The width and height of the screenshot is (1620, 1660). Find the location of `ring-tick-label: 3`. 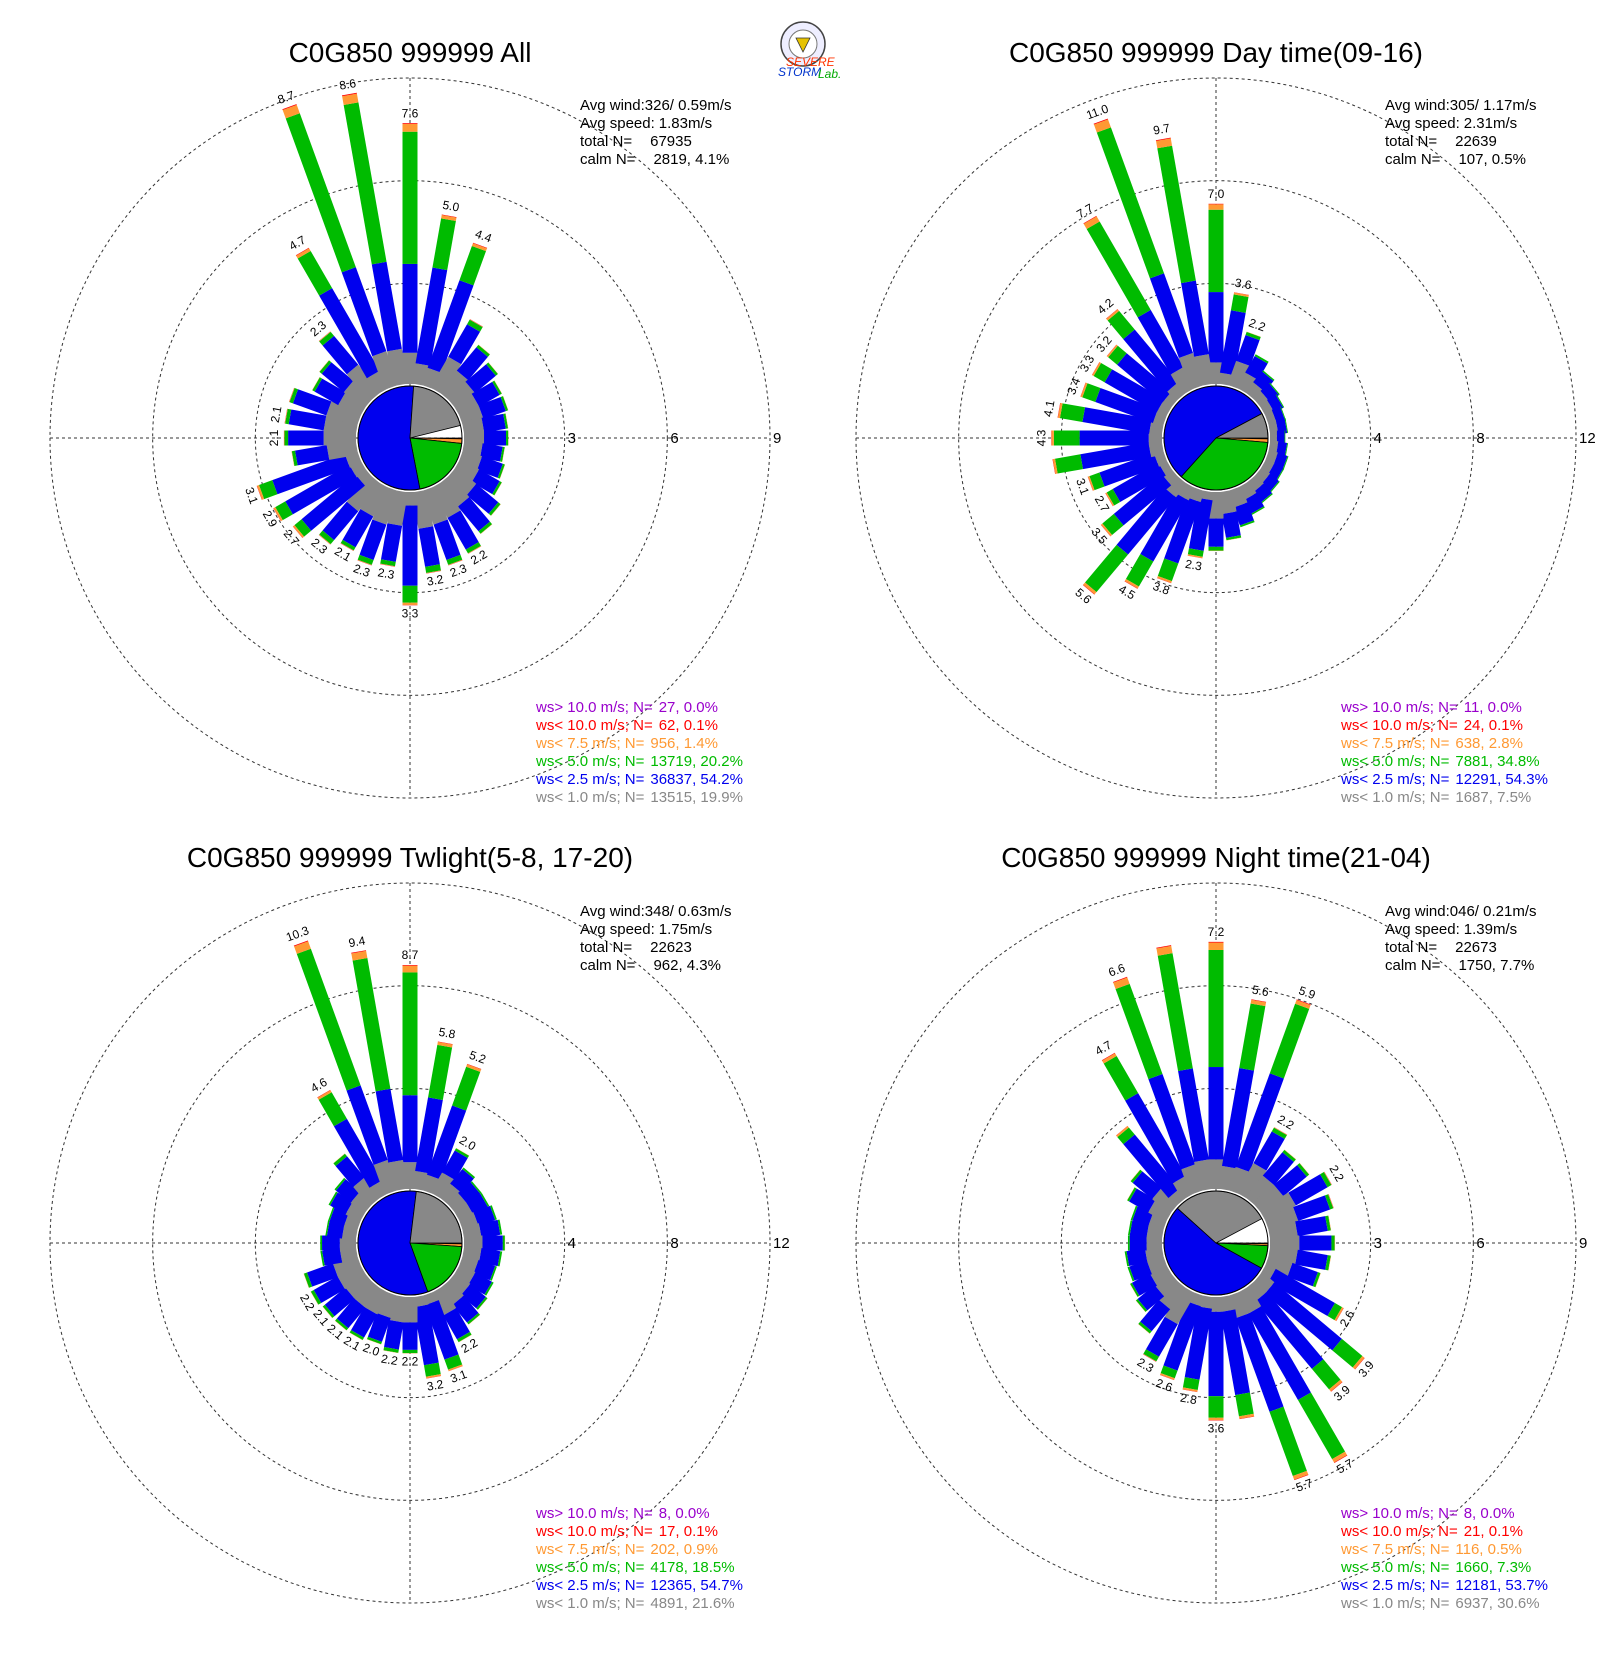

ring-tick-label: 3 is located at coordinates (572, 438).